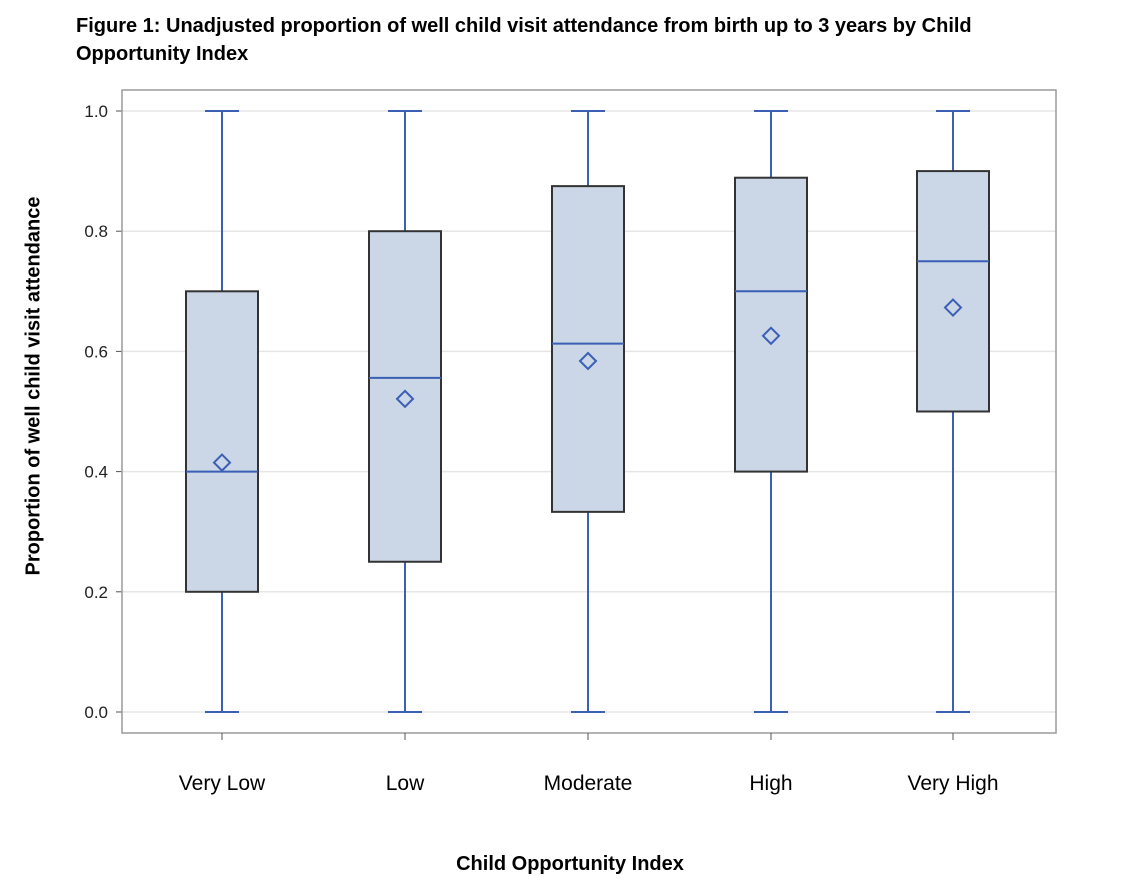 This screenshot has width=1140, height=892. I want to click on y-tick-label: 0.2, so click(96, 592).